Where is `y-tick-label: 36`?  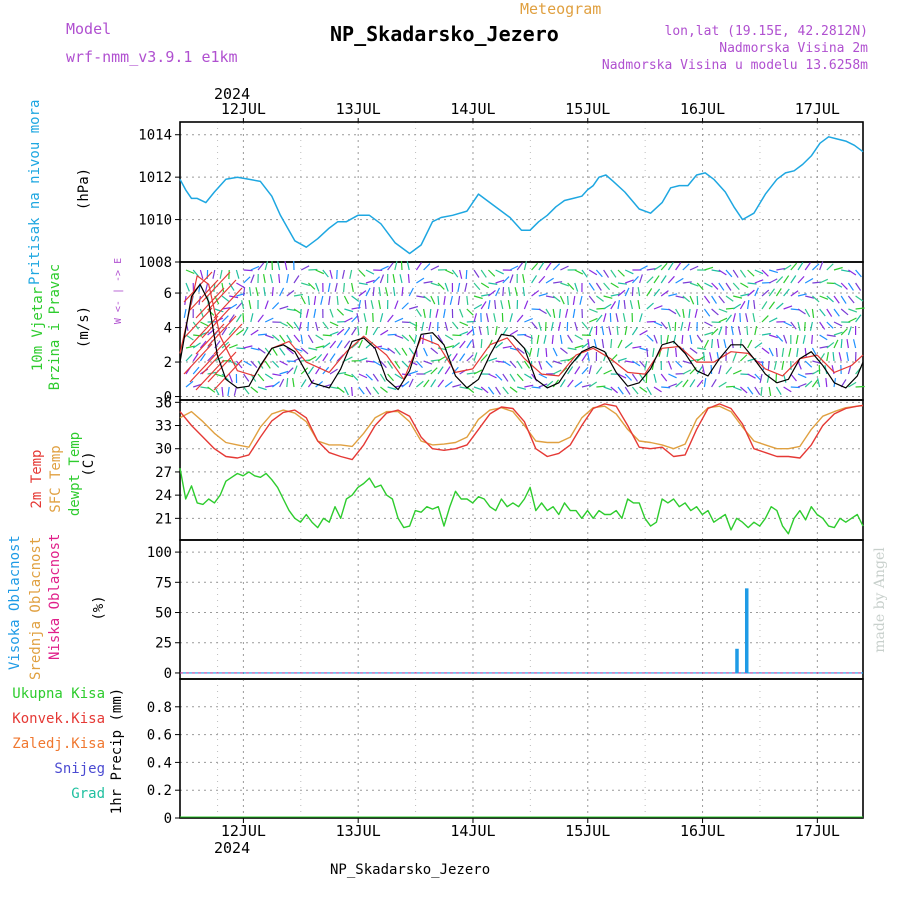
y-tick-label: 36 is located at coordinates (163, 403).